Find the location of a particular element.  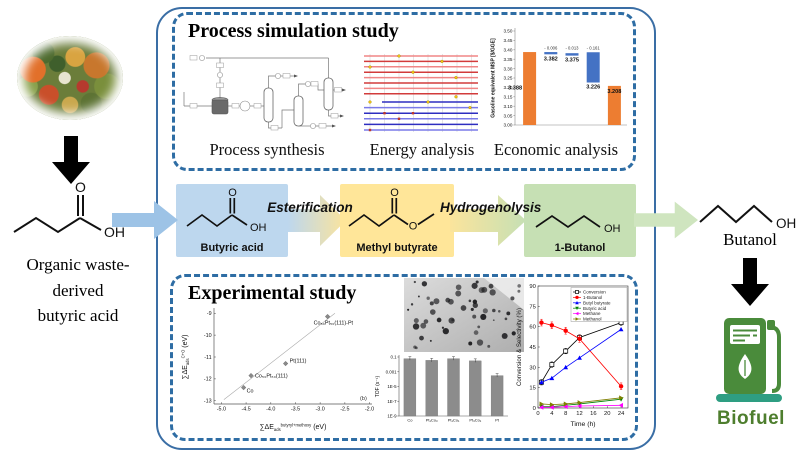

svg-text: 3.25 is located at coordinates (507, 78).